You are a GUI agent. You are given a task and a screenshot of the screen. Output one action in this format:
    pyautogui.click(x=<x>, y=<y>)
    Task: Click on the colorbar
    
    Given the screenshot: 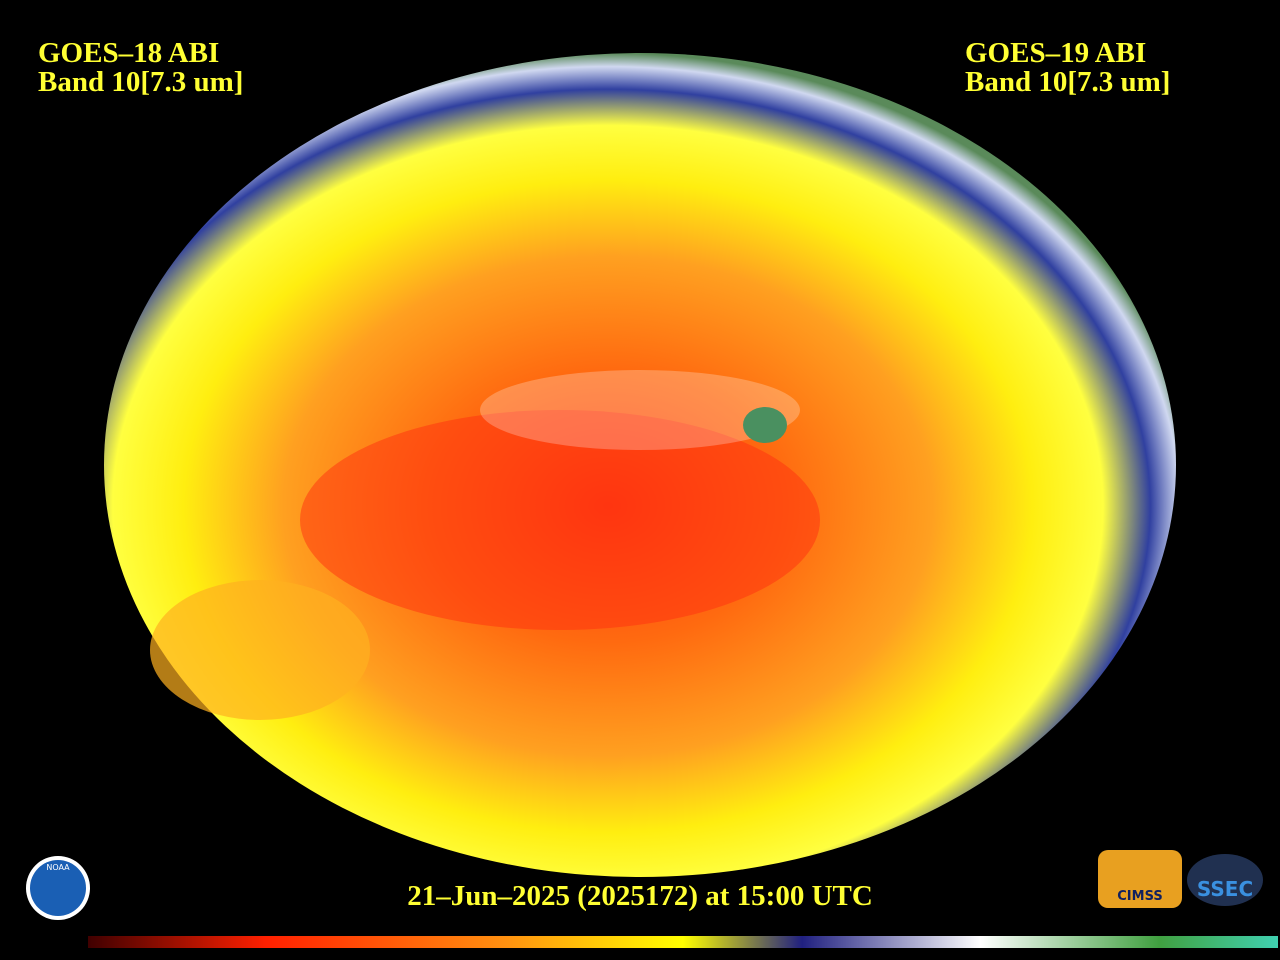 What is the action you would take?
    pyautogui.click(x=683, y=942)
    